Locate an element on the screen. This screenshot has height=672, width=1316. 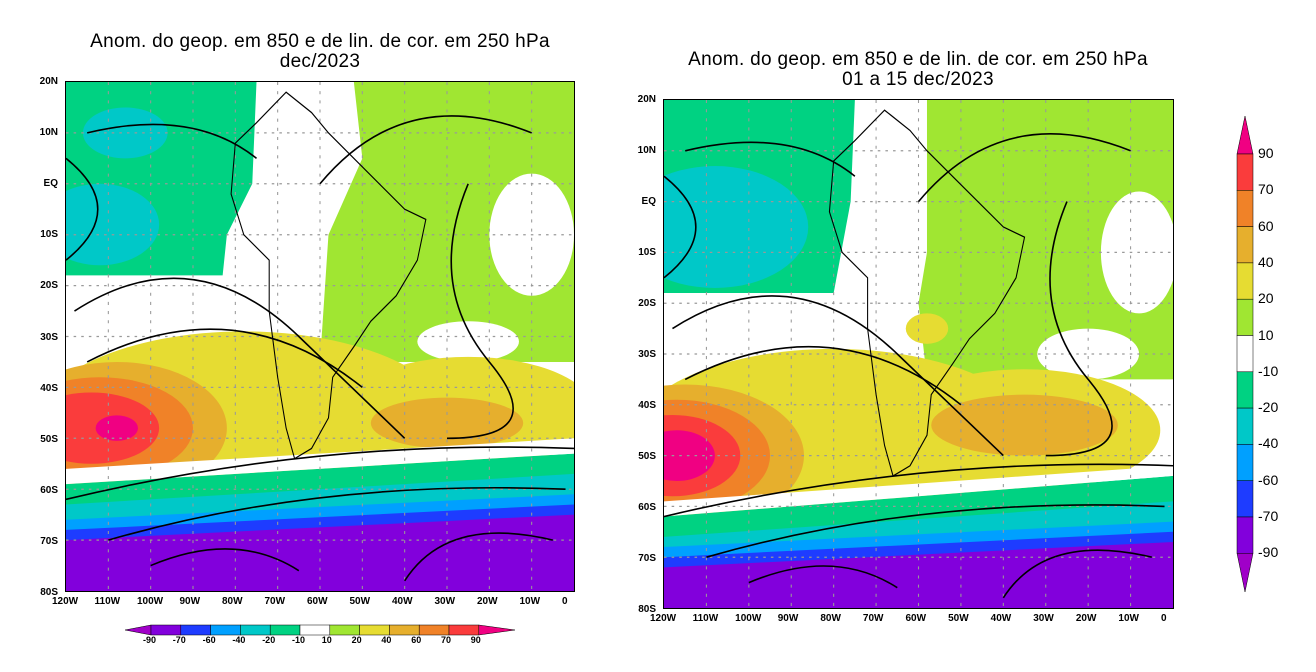
colorbar-label: -60 is located at coordinates (209, 640).